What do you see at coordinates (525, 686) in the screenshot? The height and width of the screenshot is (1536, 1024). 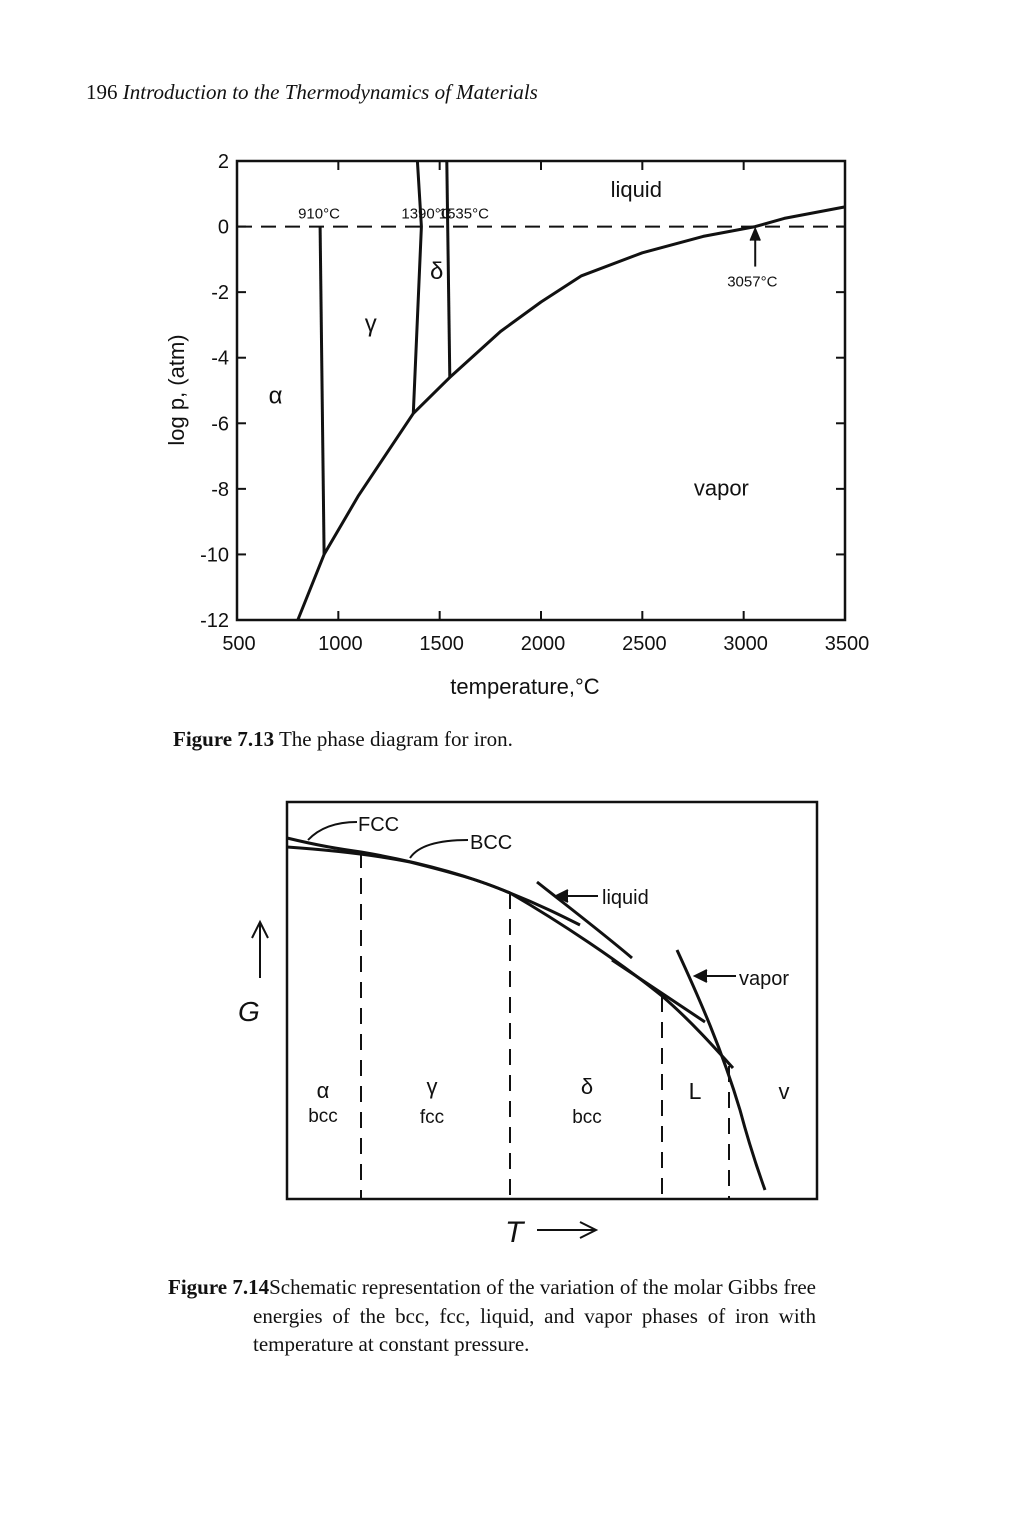 I see `x-axis-label: temperature,°C` at bounding box center [525, 686].